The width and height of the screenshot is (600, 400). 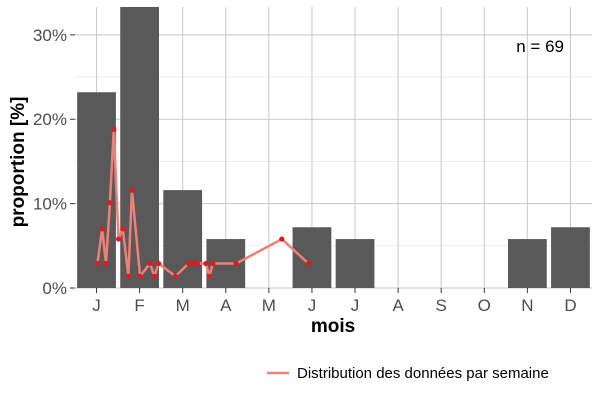 I want to click on x-tick-label-5: J, so click(x=312, y=305).